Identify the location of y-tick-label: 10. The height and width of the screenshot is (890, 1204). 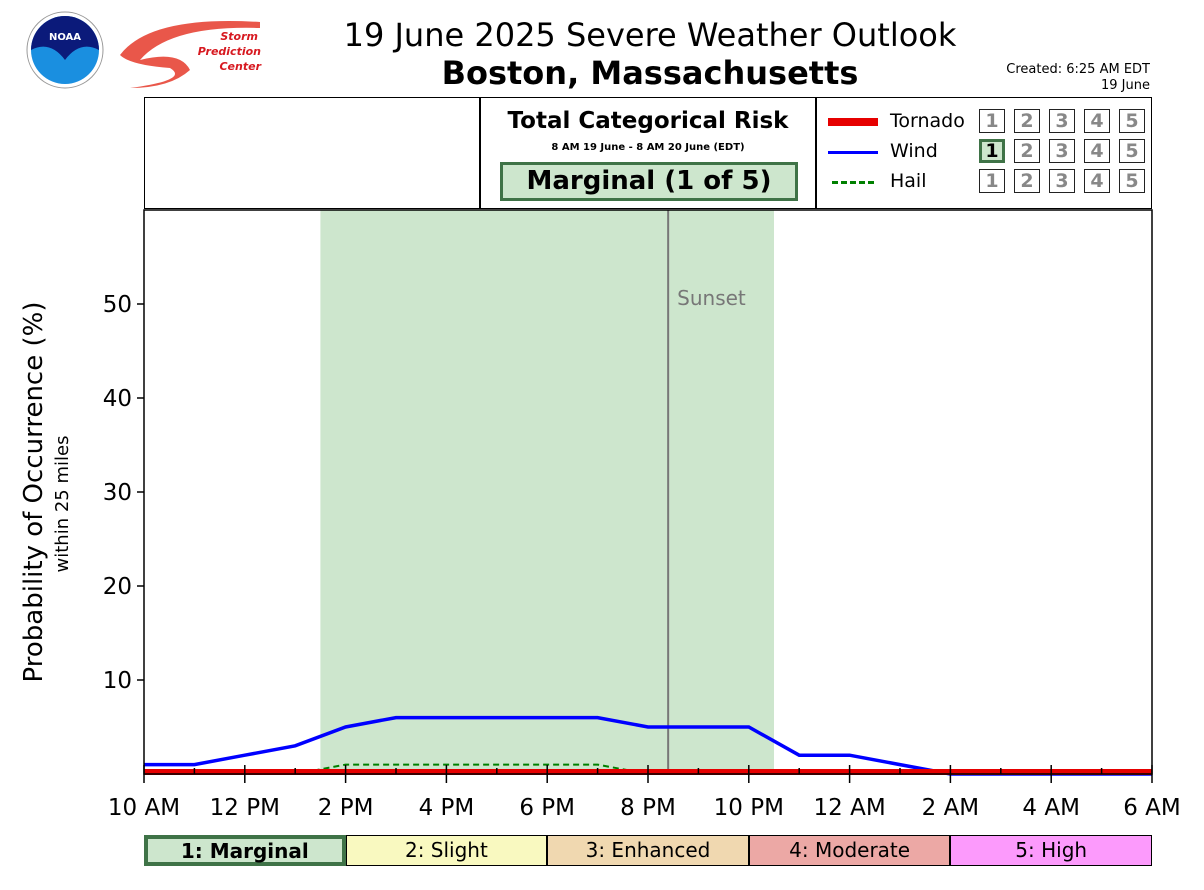
(117, 681).